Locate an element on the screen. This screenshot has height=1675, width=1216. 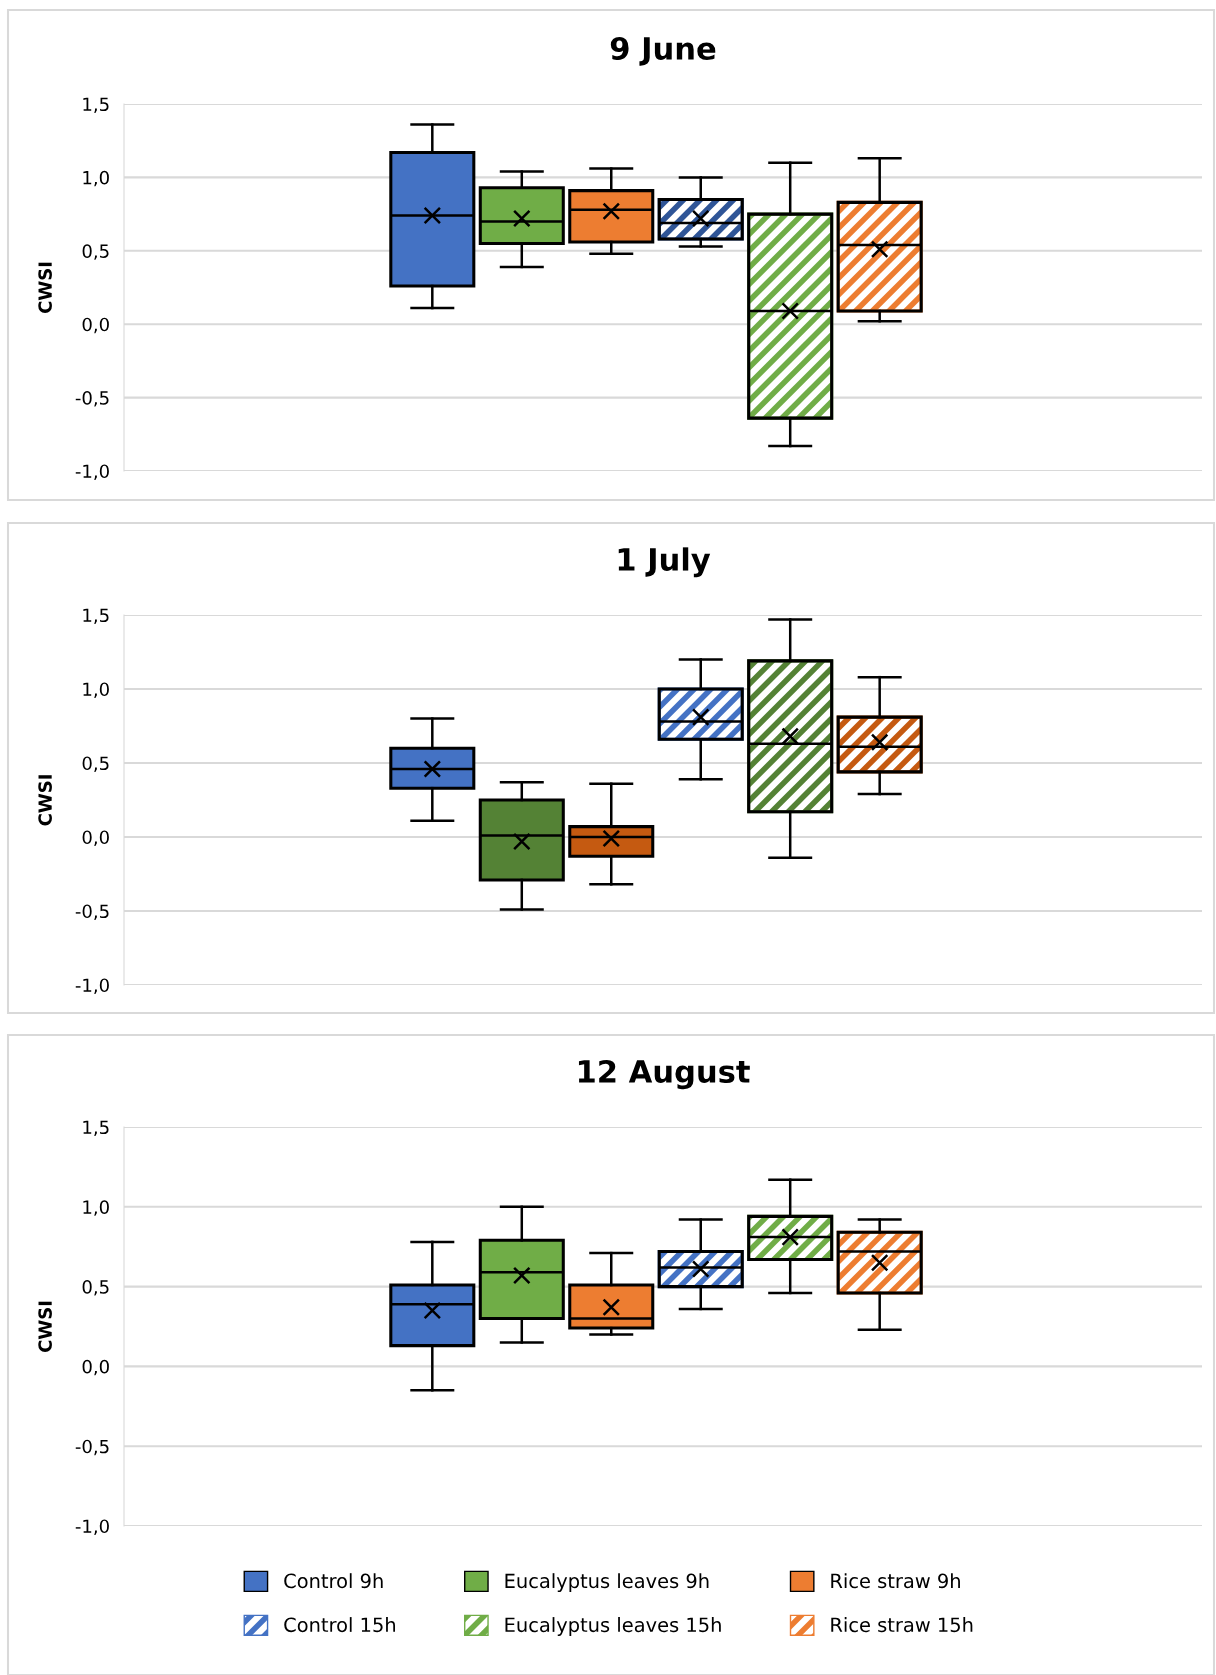
legend-label: Eucalyptus leaves 15h is located at coordinates (613, 1626).